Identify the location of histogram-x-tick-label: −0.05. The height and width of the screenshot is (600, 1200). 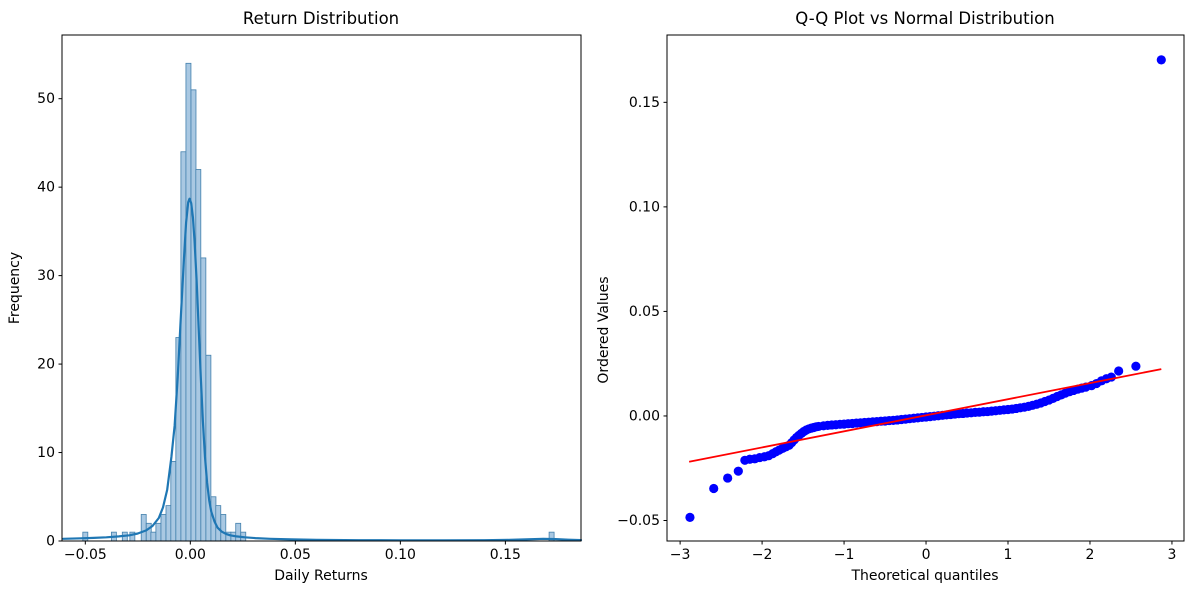
(85, 555).